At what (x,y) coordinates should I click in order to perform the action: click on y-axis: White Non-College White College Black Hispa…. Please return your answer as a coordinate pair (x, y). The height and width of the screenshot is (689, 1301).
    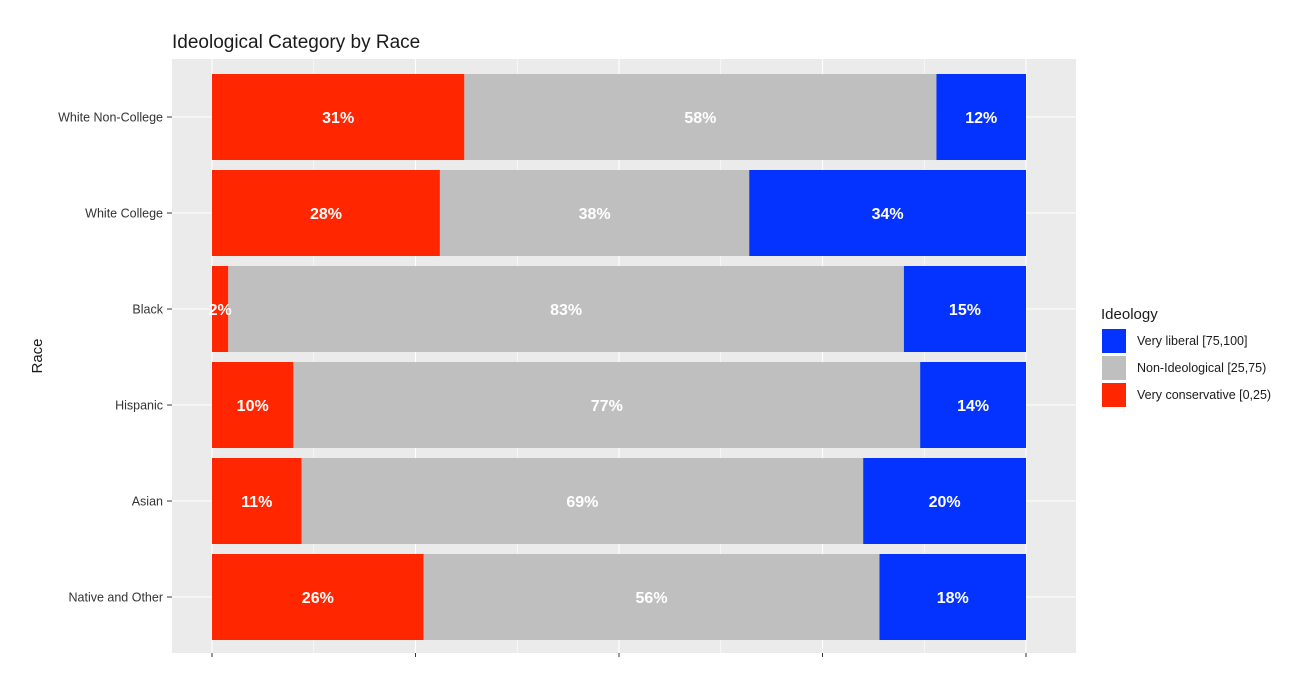
    Looking at the image, I should click on (115, 358).